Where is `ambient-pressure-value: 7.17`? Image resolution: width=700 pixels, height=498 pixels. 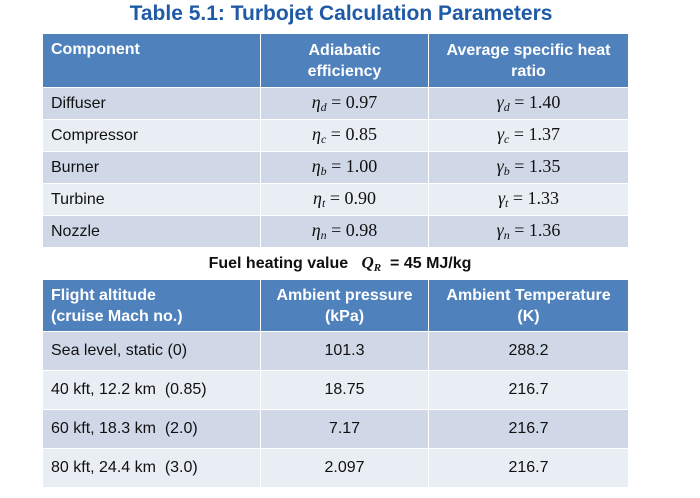
ambient-pressure-value: 7.17 is located at coordinates (344, 429).